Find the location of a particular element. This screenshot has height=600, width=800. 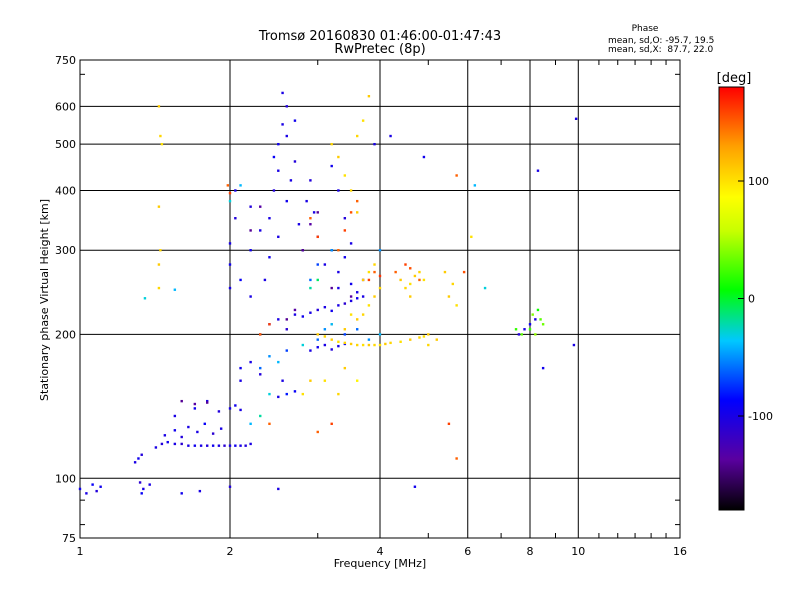

x-tick-label: 1 is located at coordinates (80, 551).